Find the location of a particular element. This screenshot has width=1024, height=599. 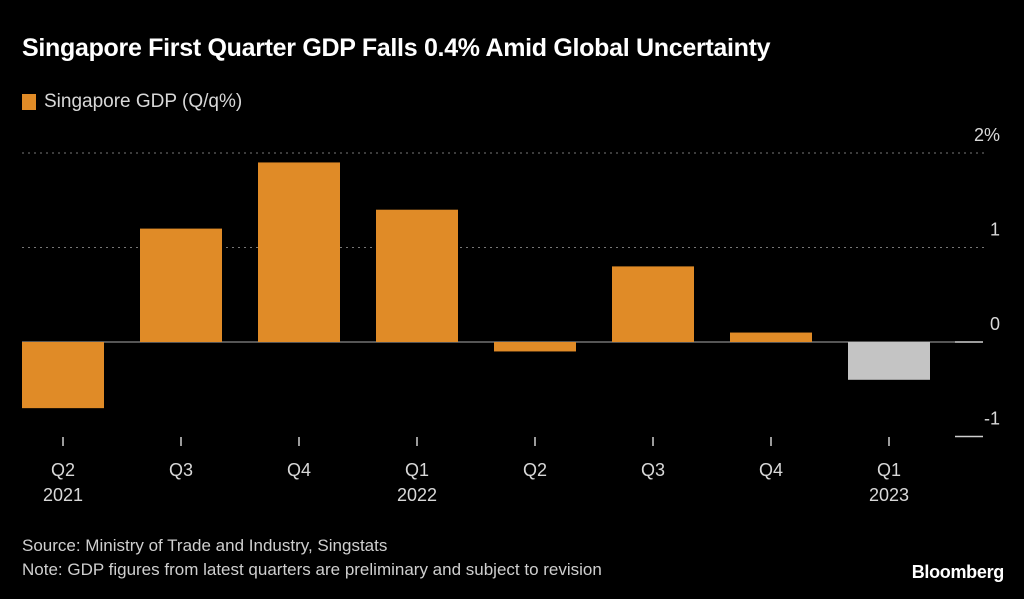

y-tick-label: 1 is located at coordinates (995, 230).